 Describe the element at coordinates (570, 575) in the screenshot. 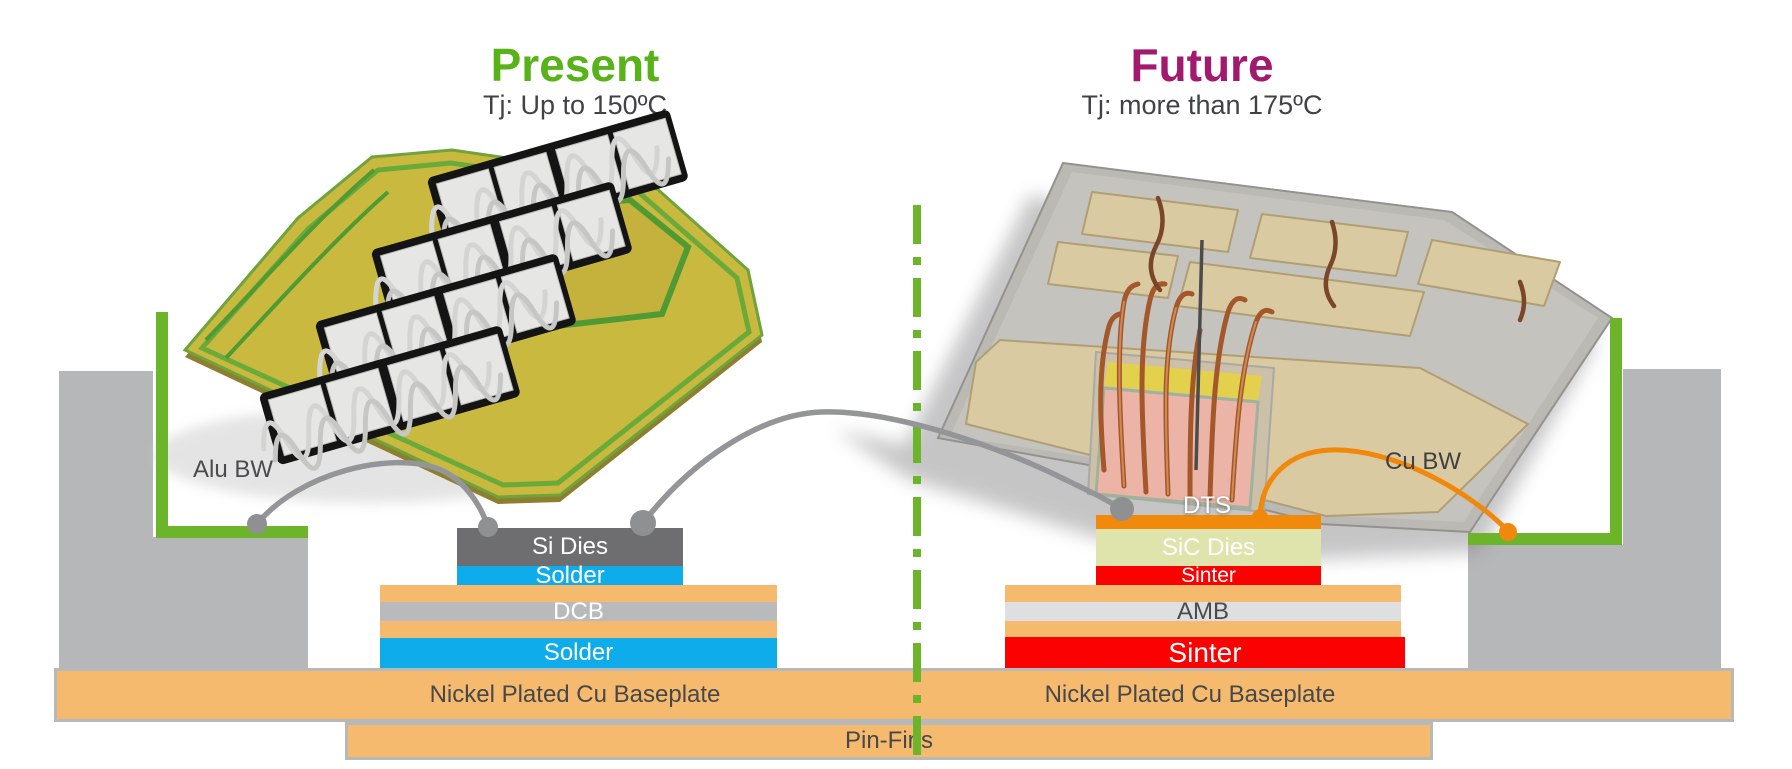

I see `layer-solder-top: Solder` at that location.